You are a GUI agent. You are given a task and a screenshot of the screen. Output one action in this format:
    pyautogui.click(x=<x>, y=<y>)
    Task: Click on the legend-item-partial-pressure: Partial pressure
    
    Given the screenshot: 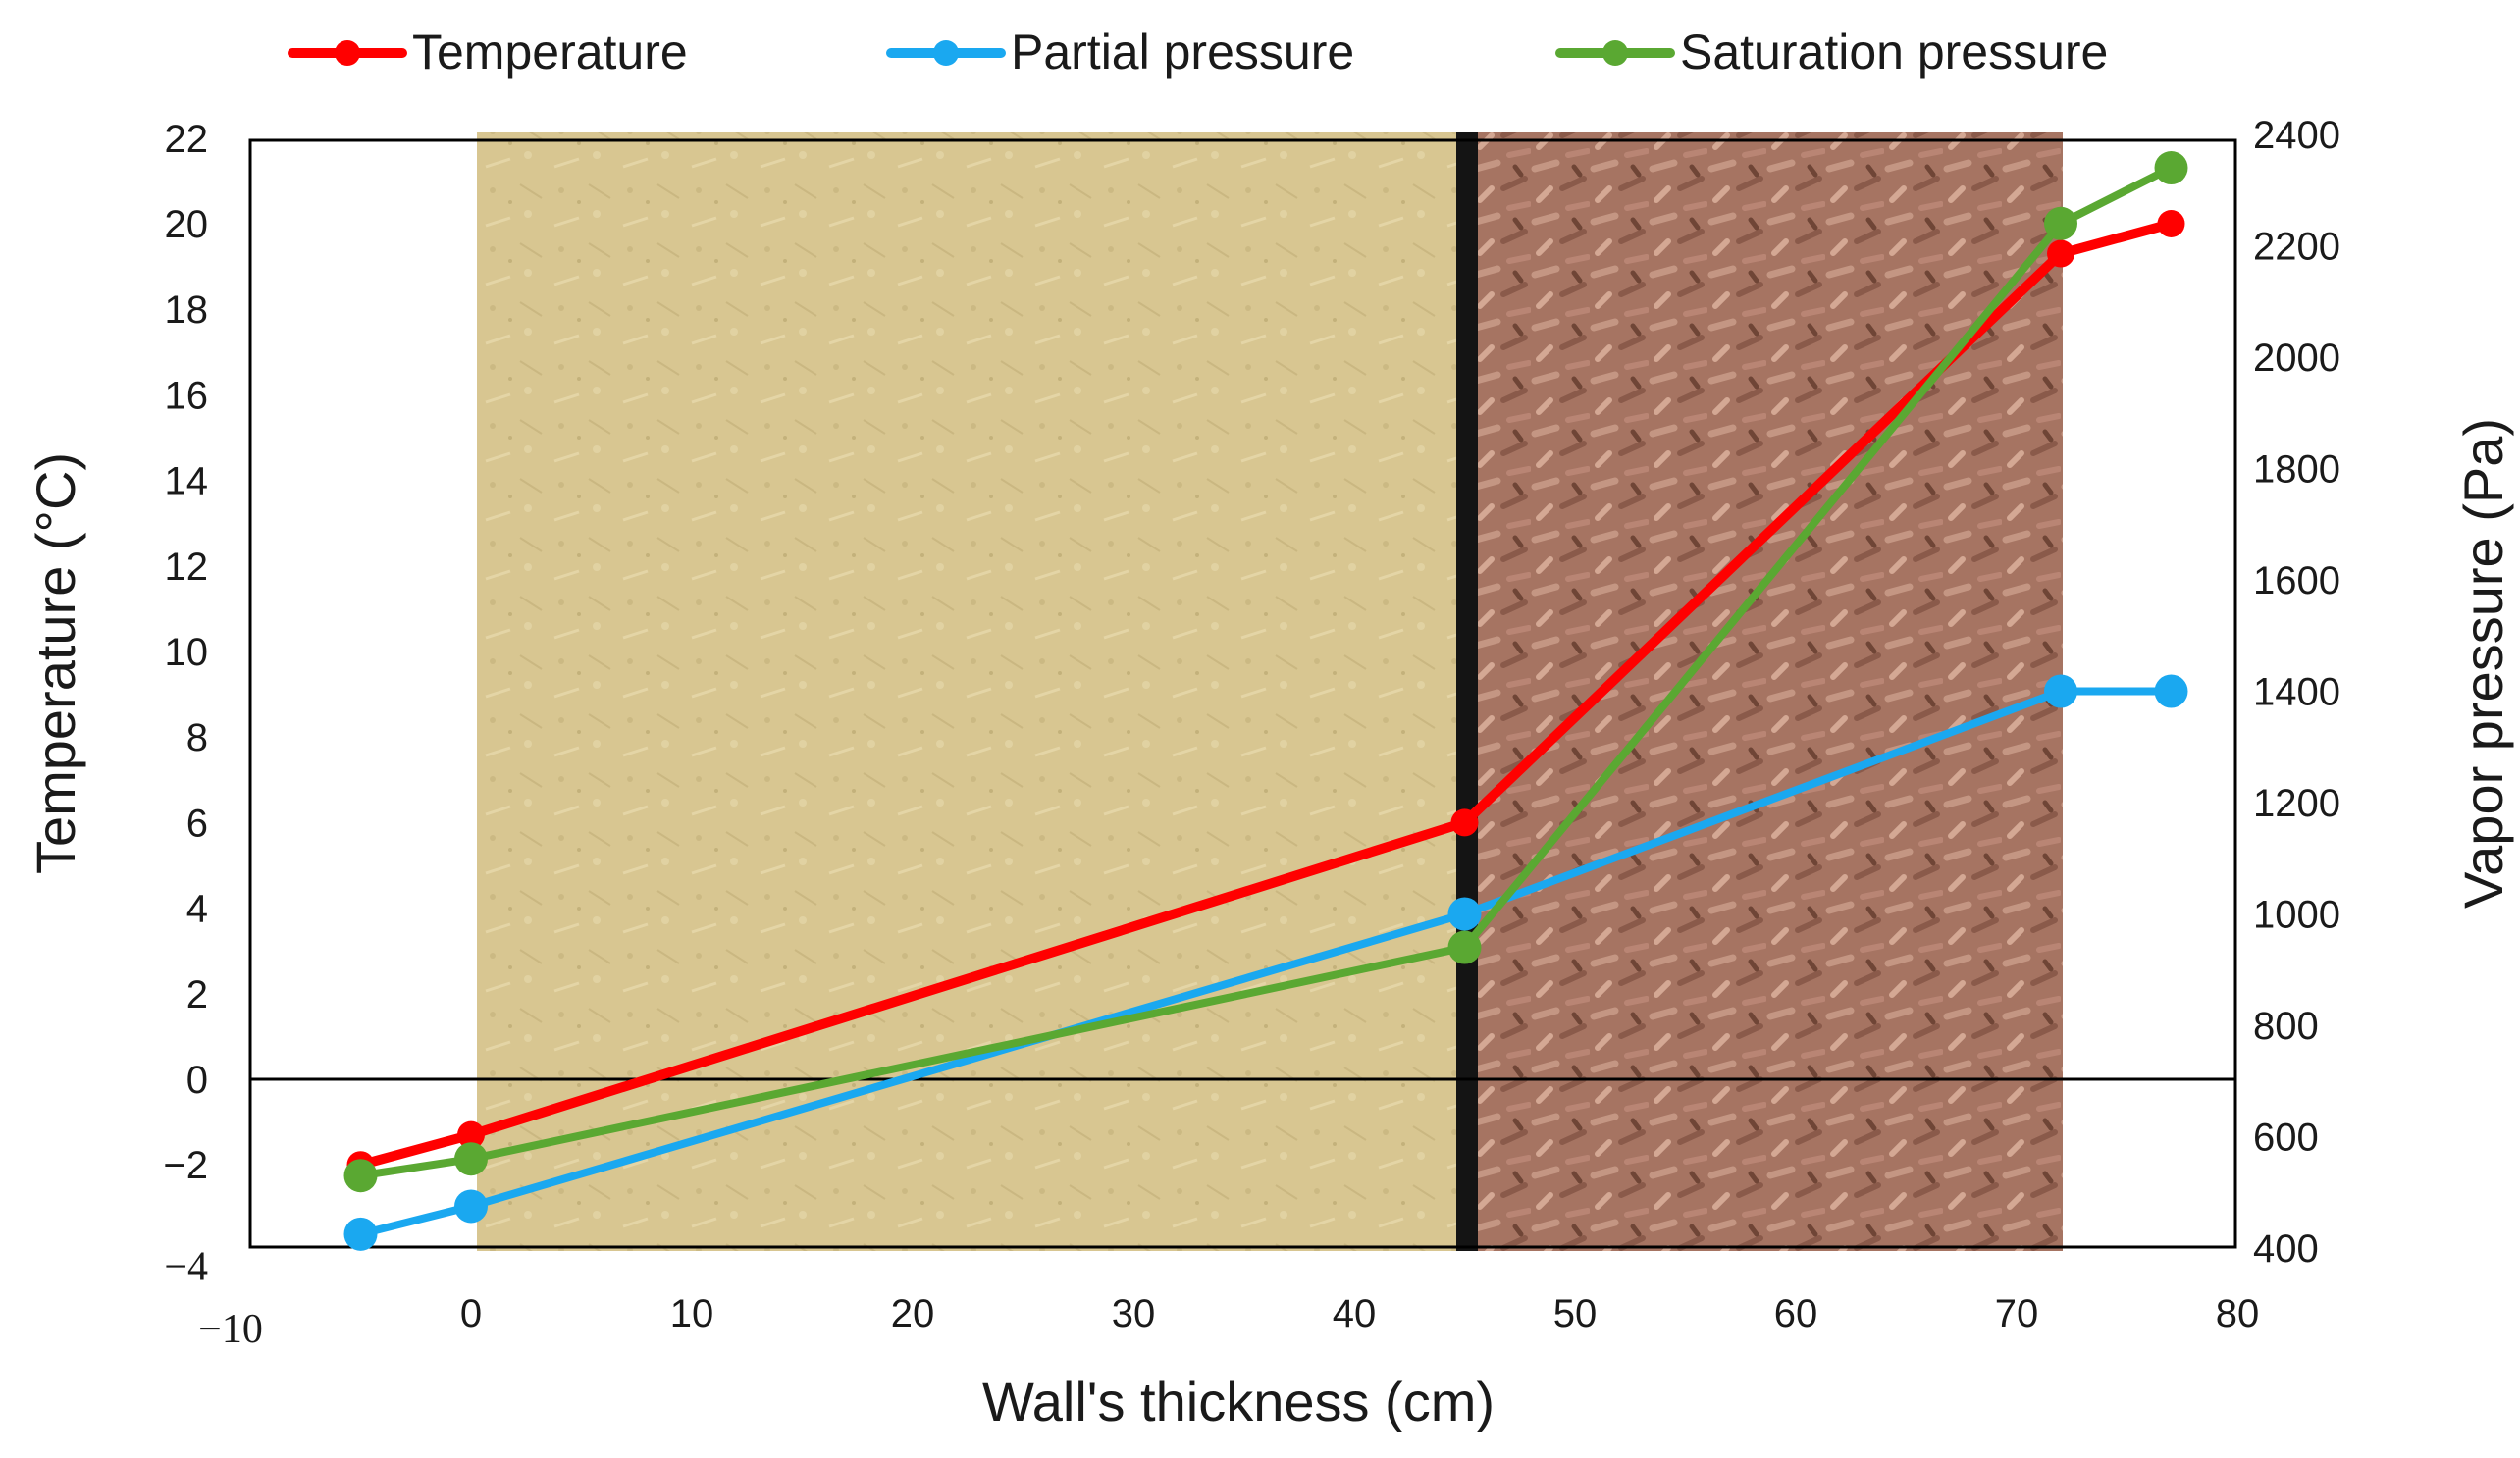 What is the action you would take?
    pyautogui.click(x=1120, y=52)
    